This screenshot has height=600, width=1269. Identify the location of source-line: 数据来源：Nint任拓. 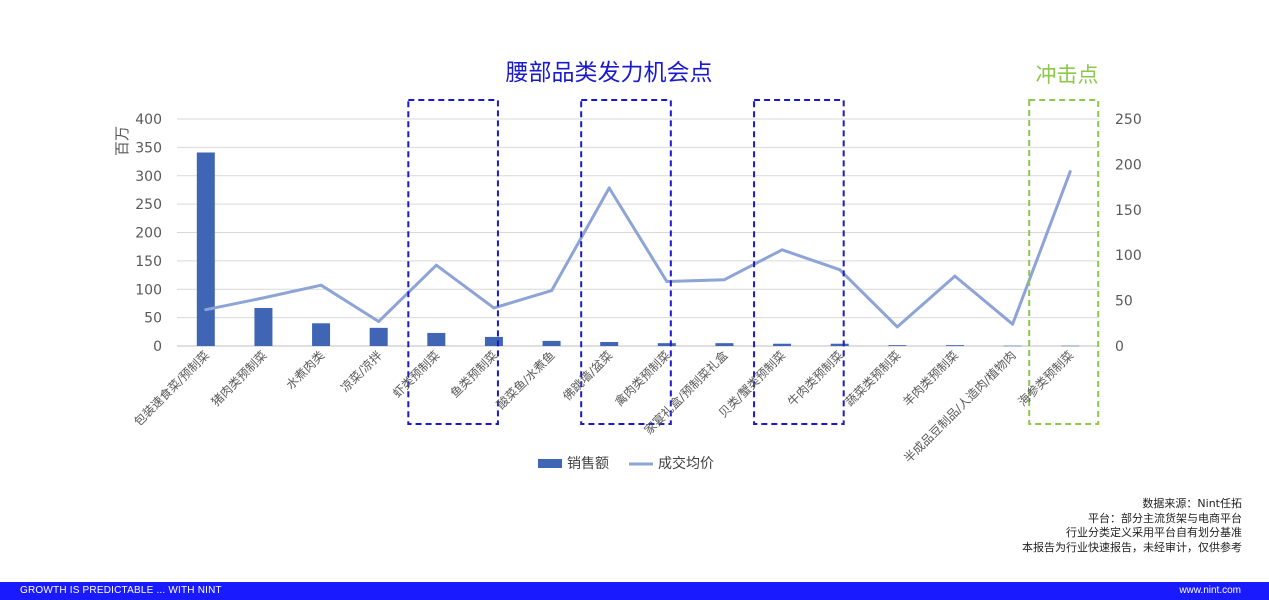
(1192, 503).